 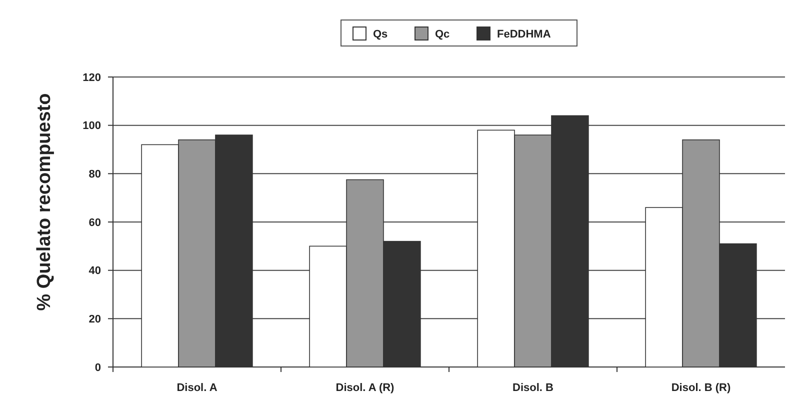 I want to click on y-tick-label: 20, so click(x=94, y=320).